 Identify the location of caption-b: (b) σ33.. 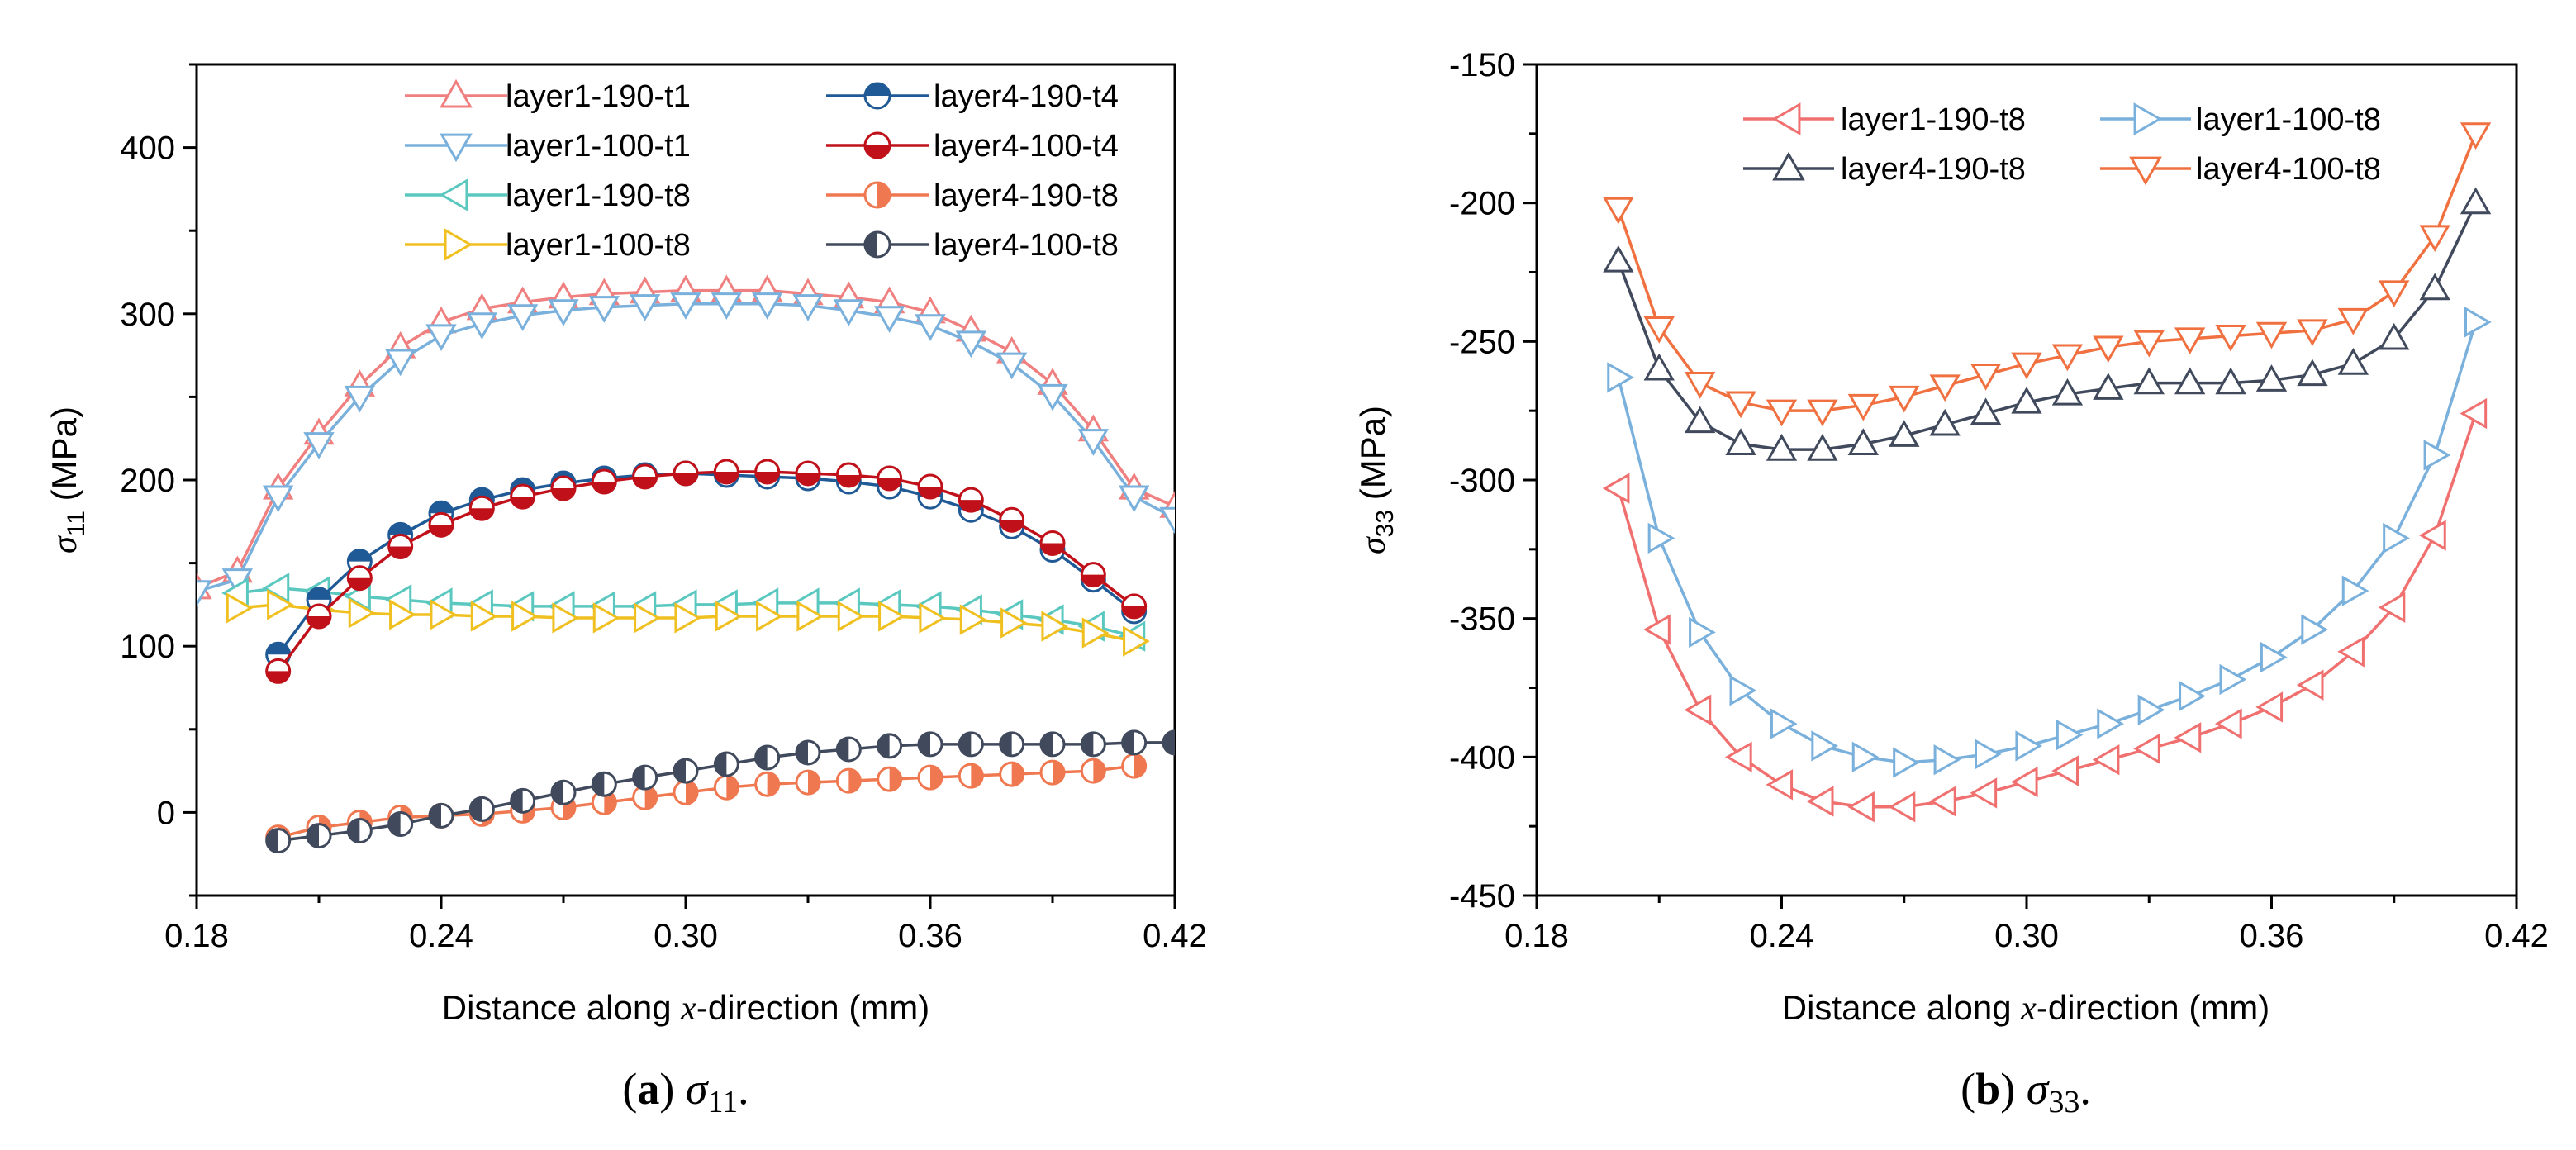
(2026, 1091).